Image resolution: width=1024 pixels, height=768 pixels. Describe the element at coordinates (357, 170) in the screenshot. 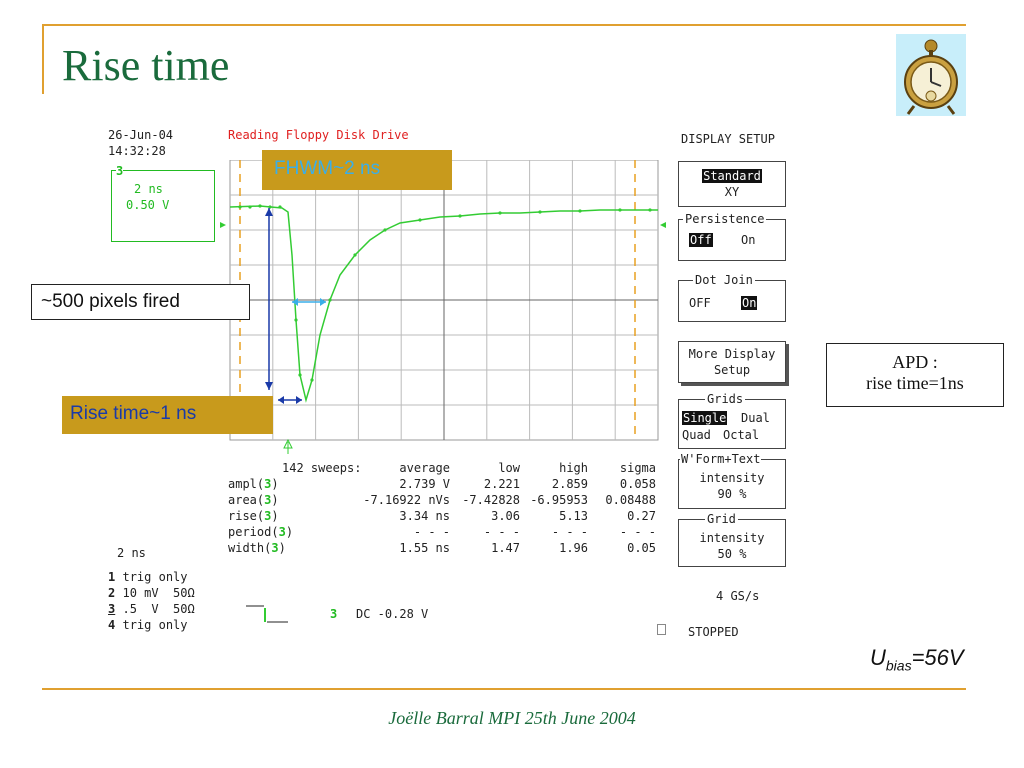

I see `fwhm-callout: FHWM~2 ns` at that location.